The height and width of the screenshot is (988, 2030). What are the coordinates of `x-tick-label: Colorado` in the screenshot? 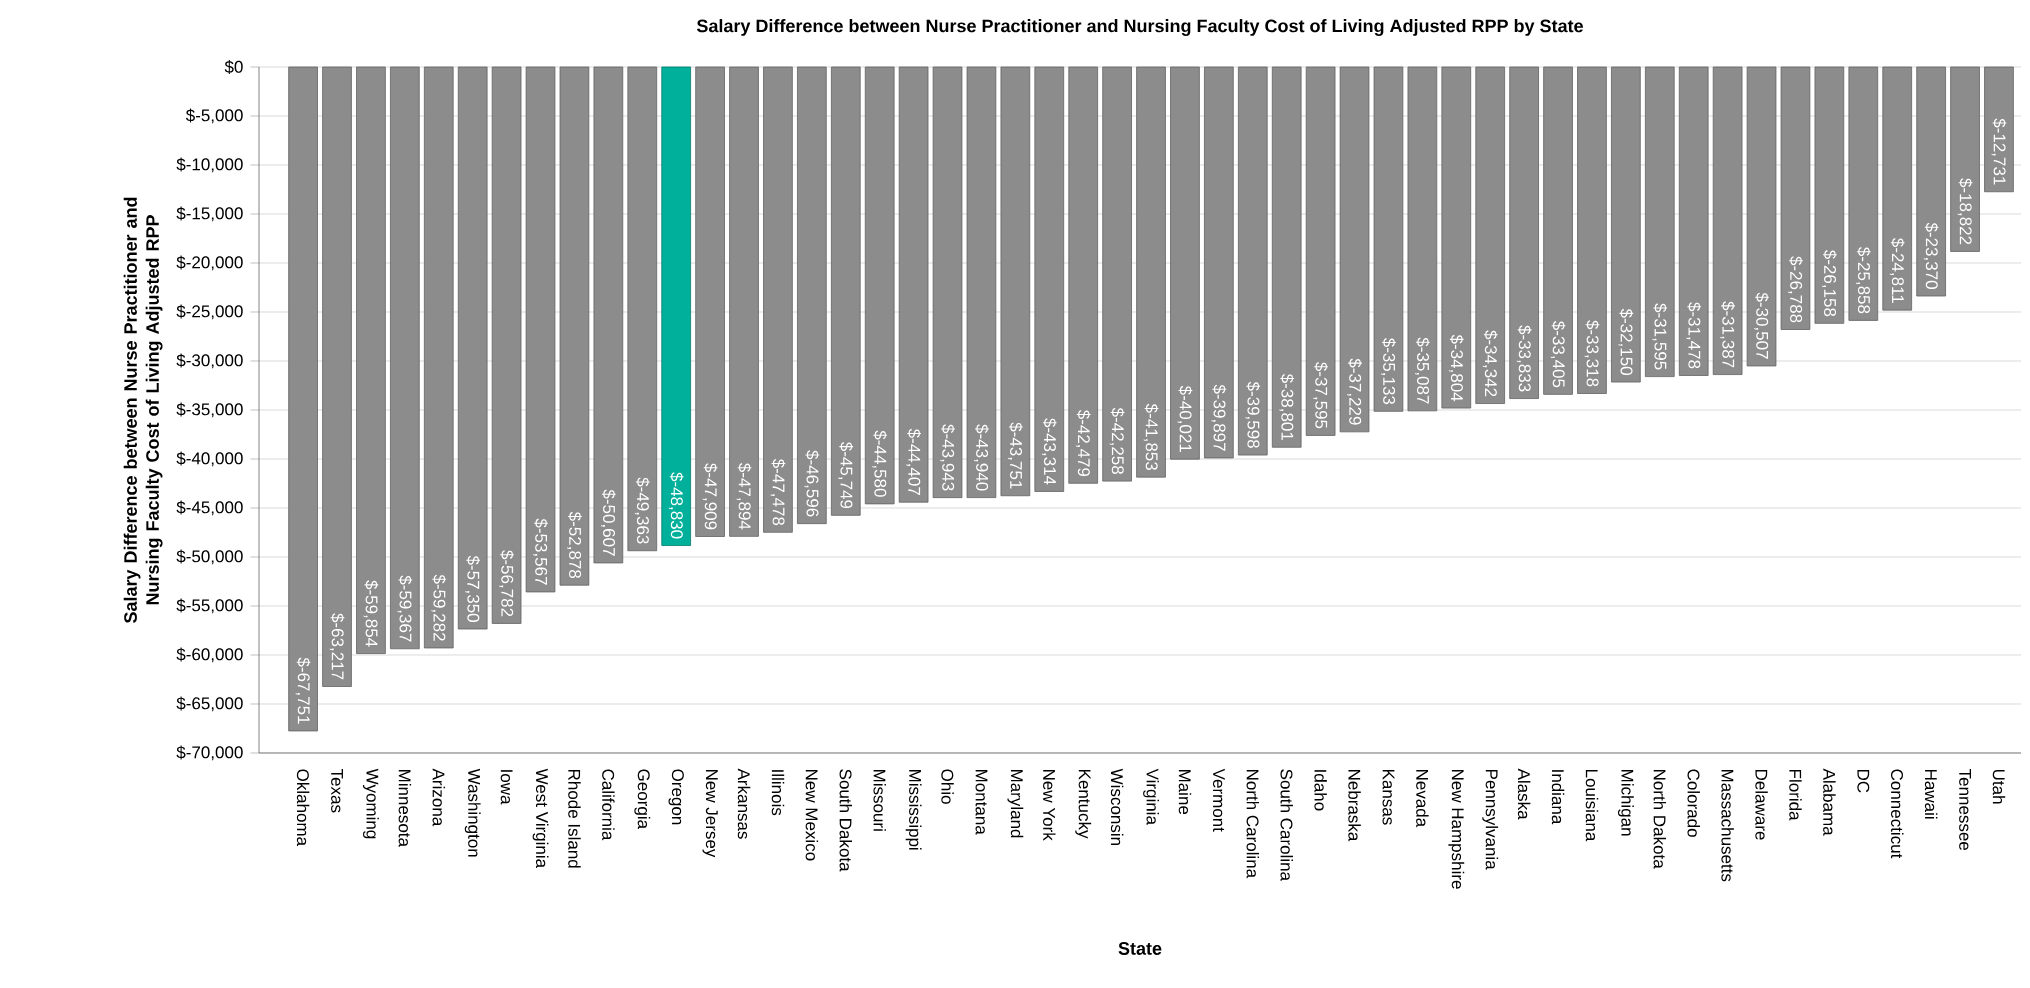 It's located at (1693, 803).